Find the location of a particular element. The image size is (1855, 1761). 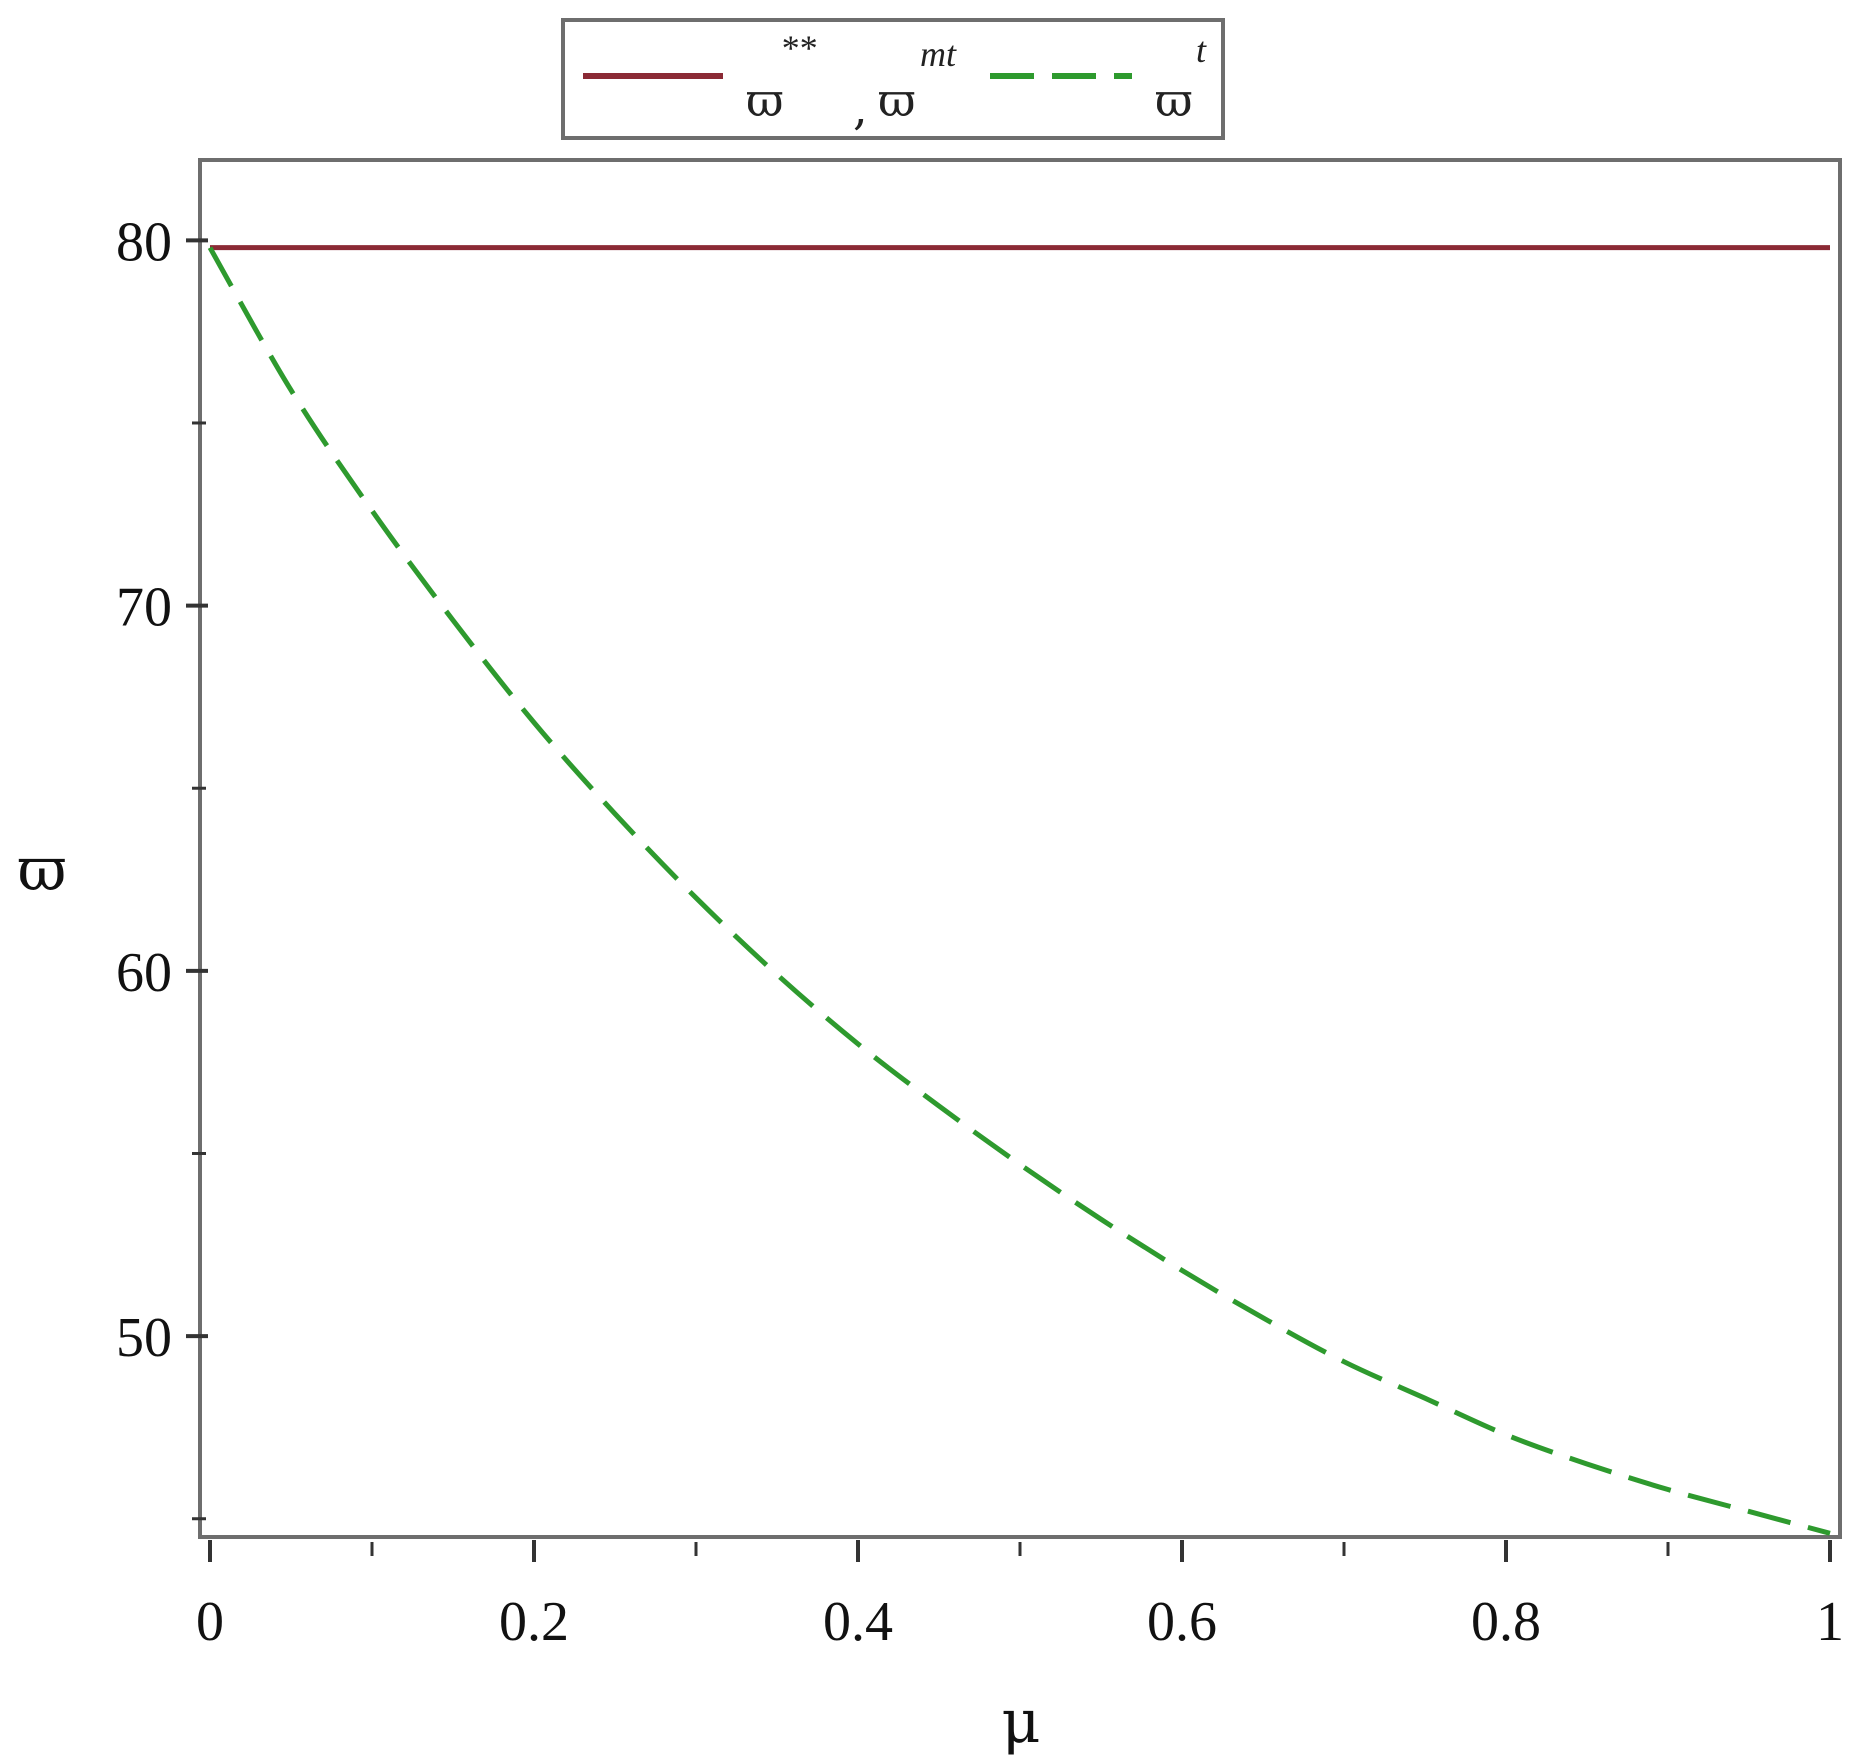

y-tick-label: 60 is located at coordinates (144, 973).